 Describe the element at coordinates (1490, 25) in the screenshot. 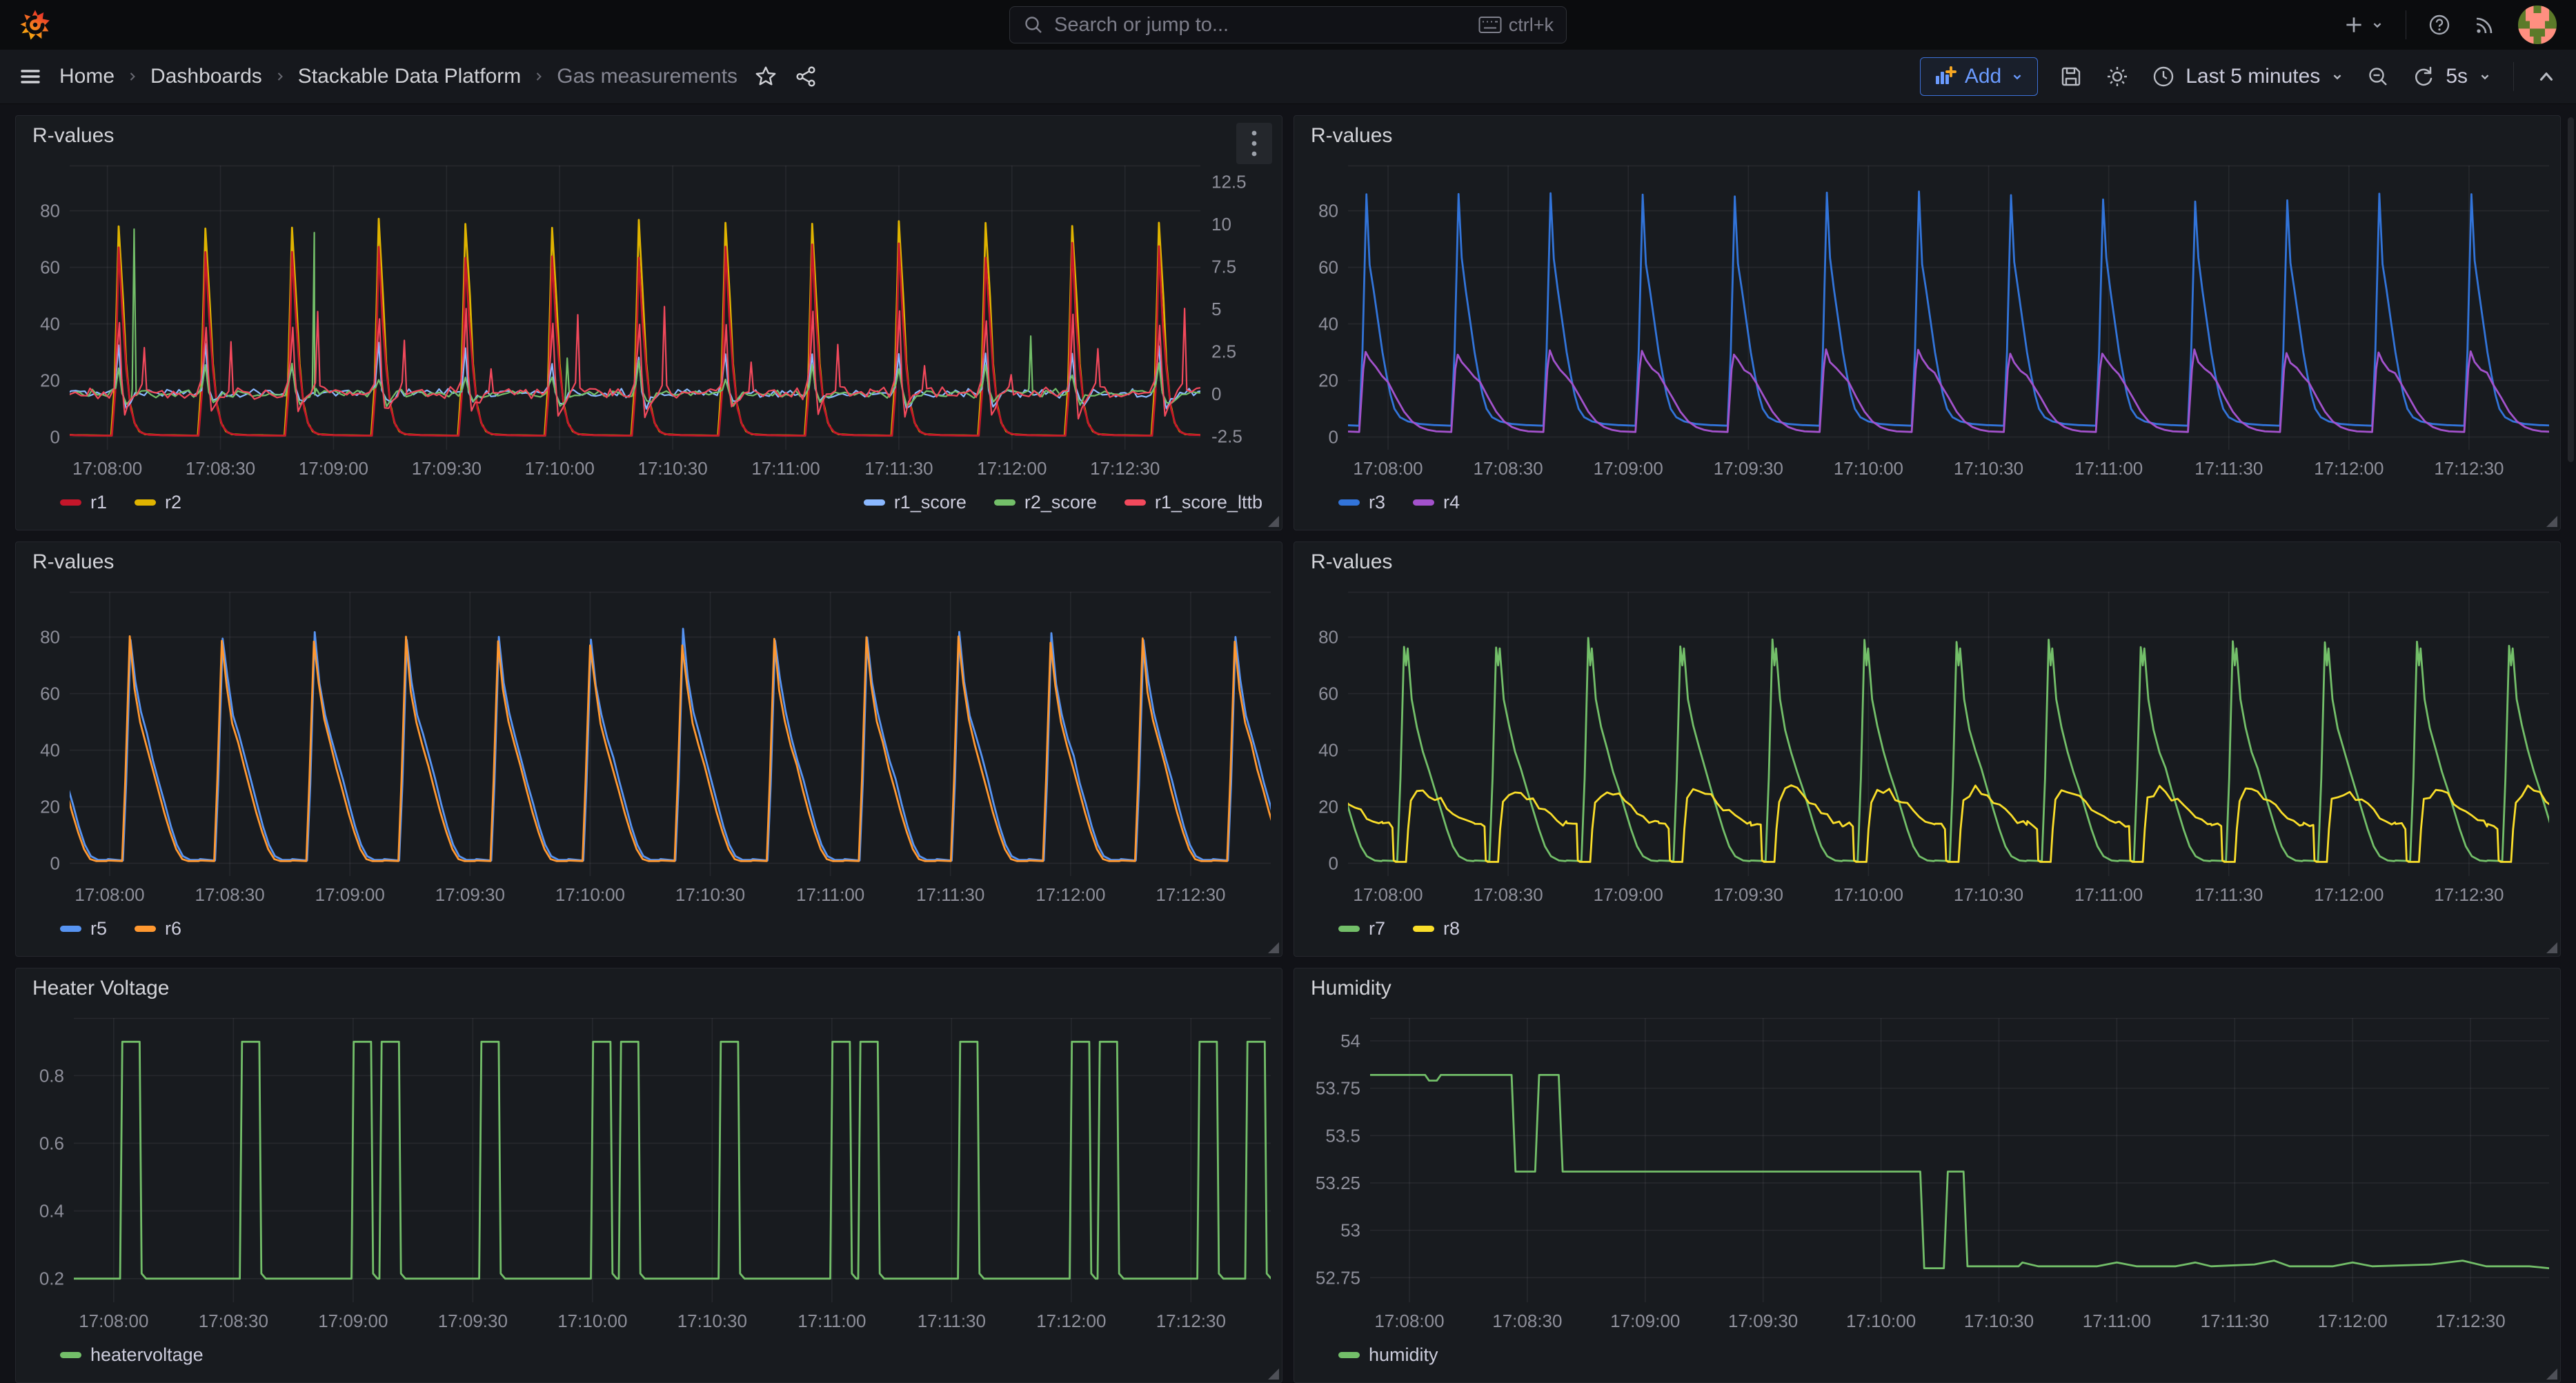

I see `keyboard-icon` at that location.